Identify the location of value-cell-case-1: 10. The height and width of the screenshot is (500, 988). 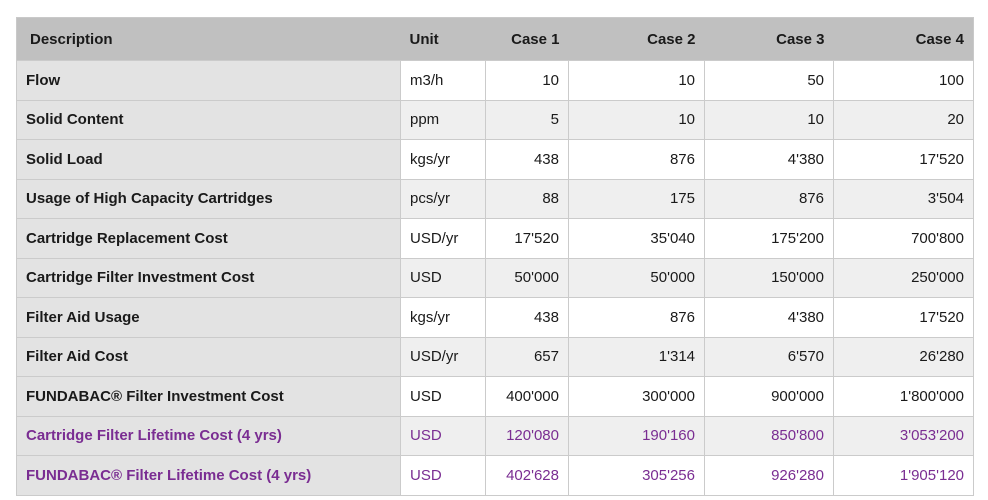
(527, 80).